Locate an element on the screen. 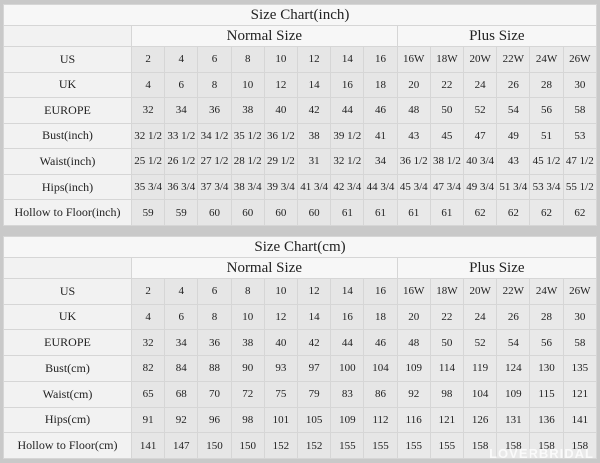 The image size is (600, 463). table-cell: 88 is located at coordinates (214, 368).